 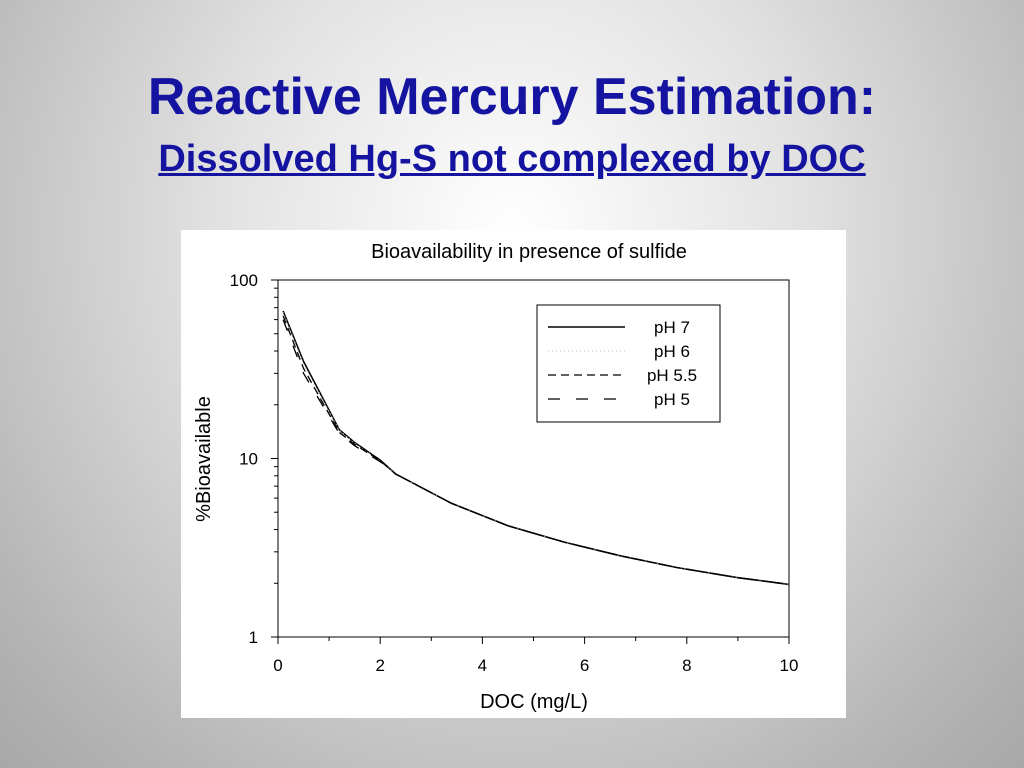 What do you see at coordinates (244, 280) in the screenshot?
I see `y-tick-label: 100` at bounding box center [244, 280].